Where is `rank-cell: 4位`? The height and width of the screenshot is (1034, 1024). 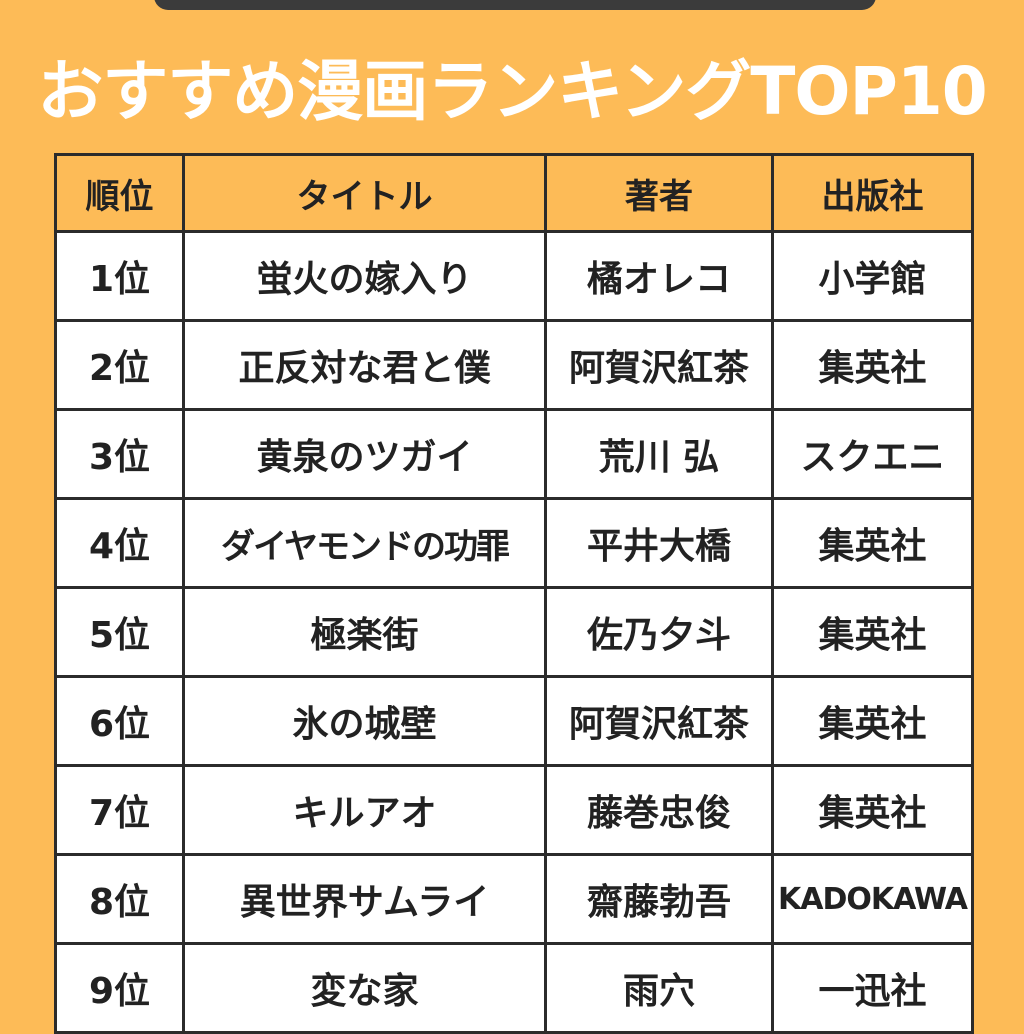
rank-cell: 4位 is located at coordinates (119, 543).